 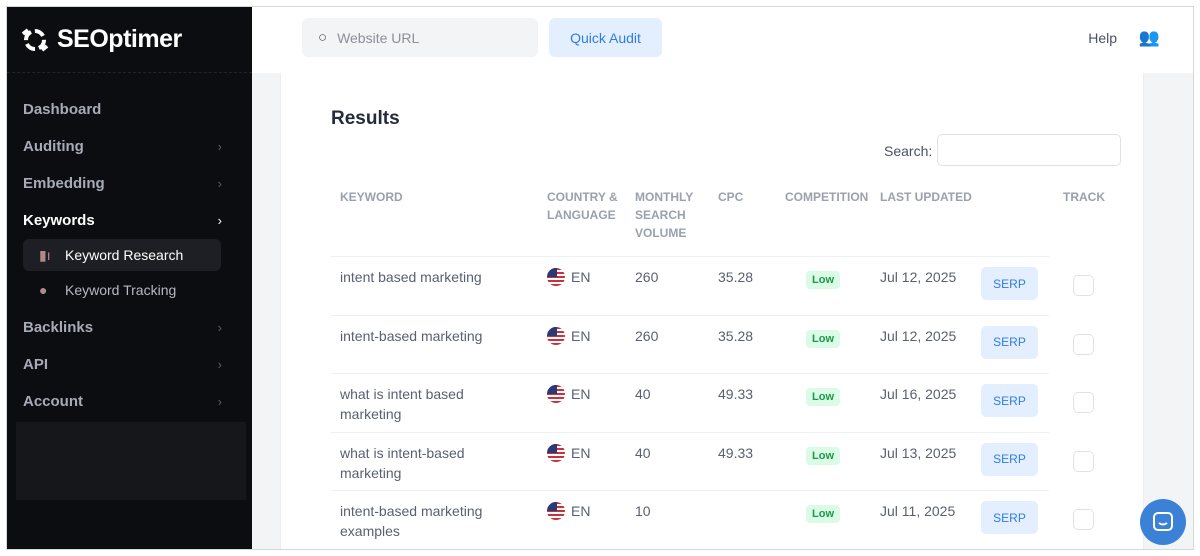 I want to click on column-header: TRACK, so click(x=1084, y=197).